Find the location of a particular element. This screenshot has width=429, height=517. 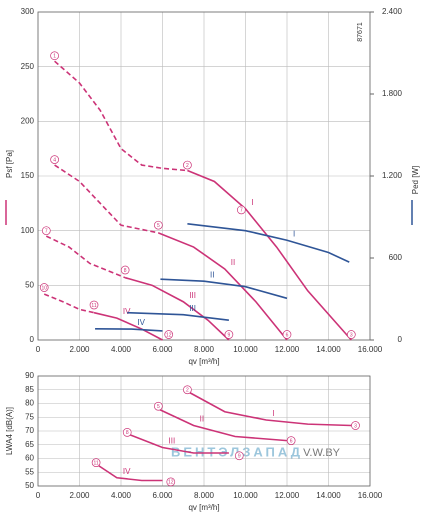

y-tick-label: 200 is located at coordinates (28, 120).